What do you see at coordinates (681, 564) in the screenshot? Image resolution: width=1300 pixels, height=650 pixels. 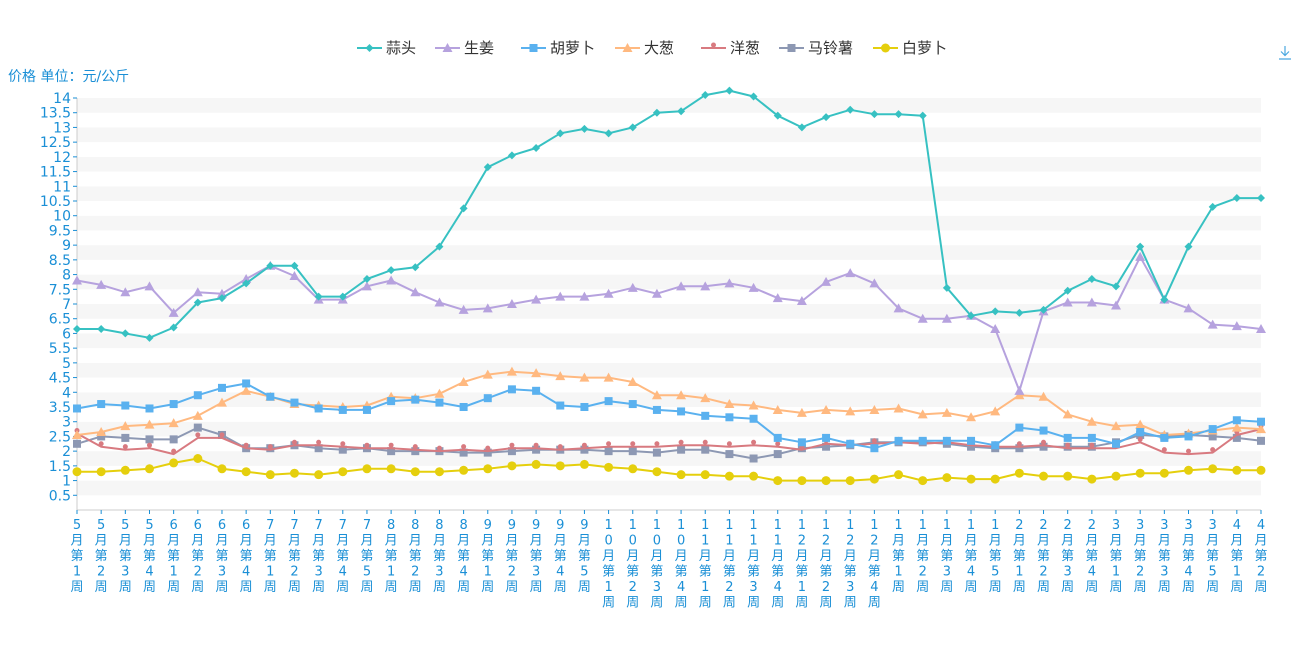 I see `x-tick-label: 1 0 月第 4 周` at bounding box center [681, 564].